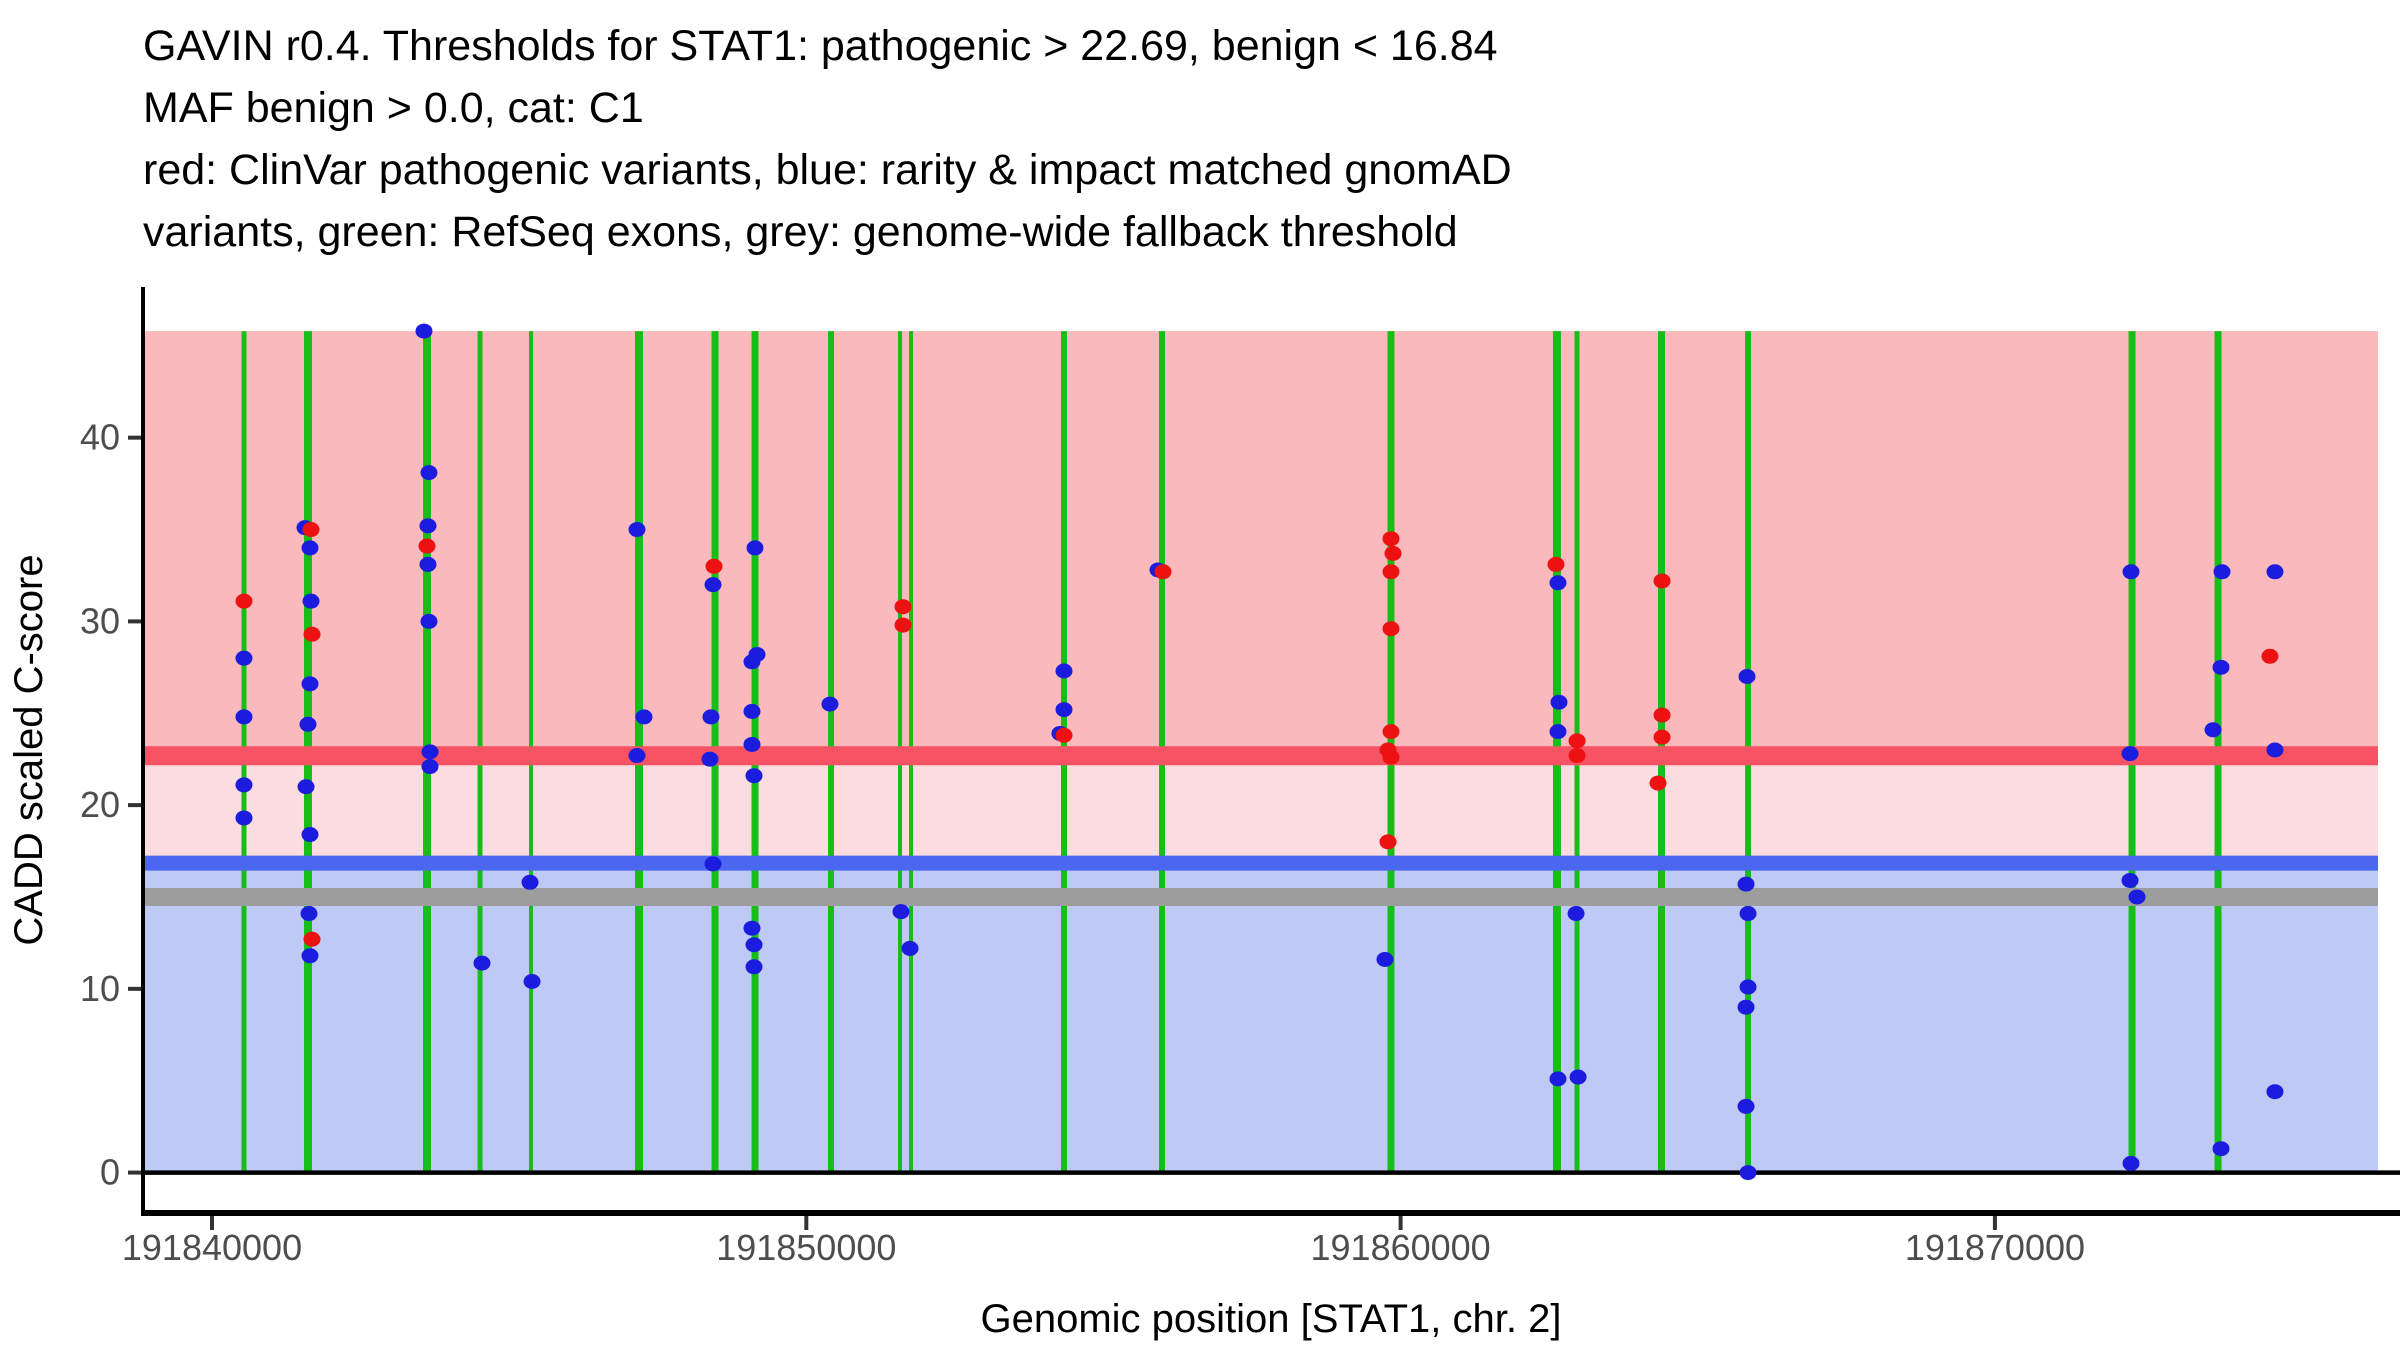  Describe the element at coordinates (212, 1247) in the screenshot. I see `x-tick-label: 191840000` at that location.